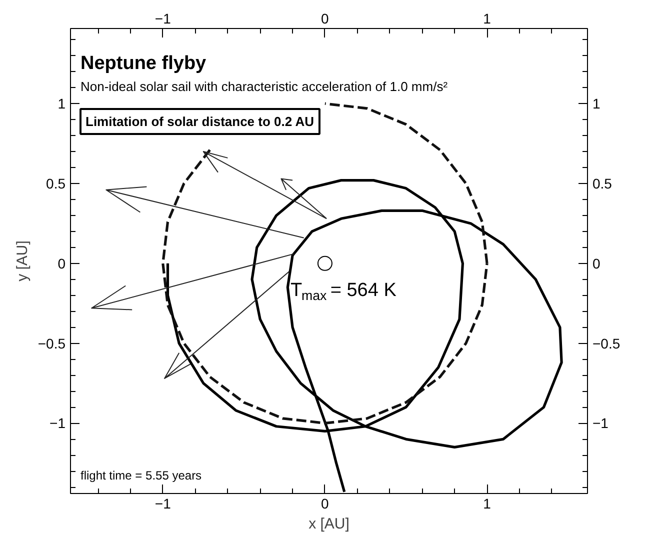  I want to click on annotation: Limitation of solar distance to 0.2 AU, so click(200, 121).